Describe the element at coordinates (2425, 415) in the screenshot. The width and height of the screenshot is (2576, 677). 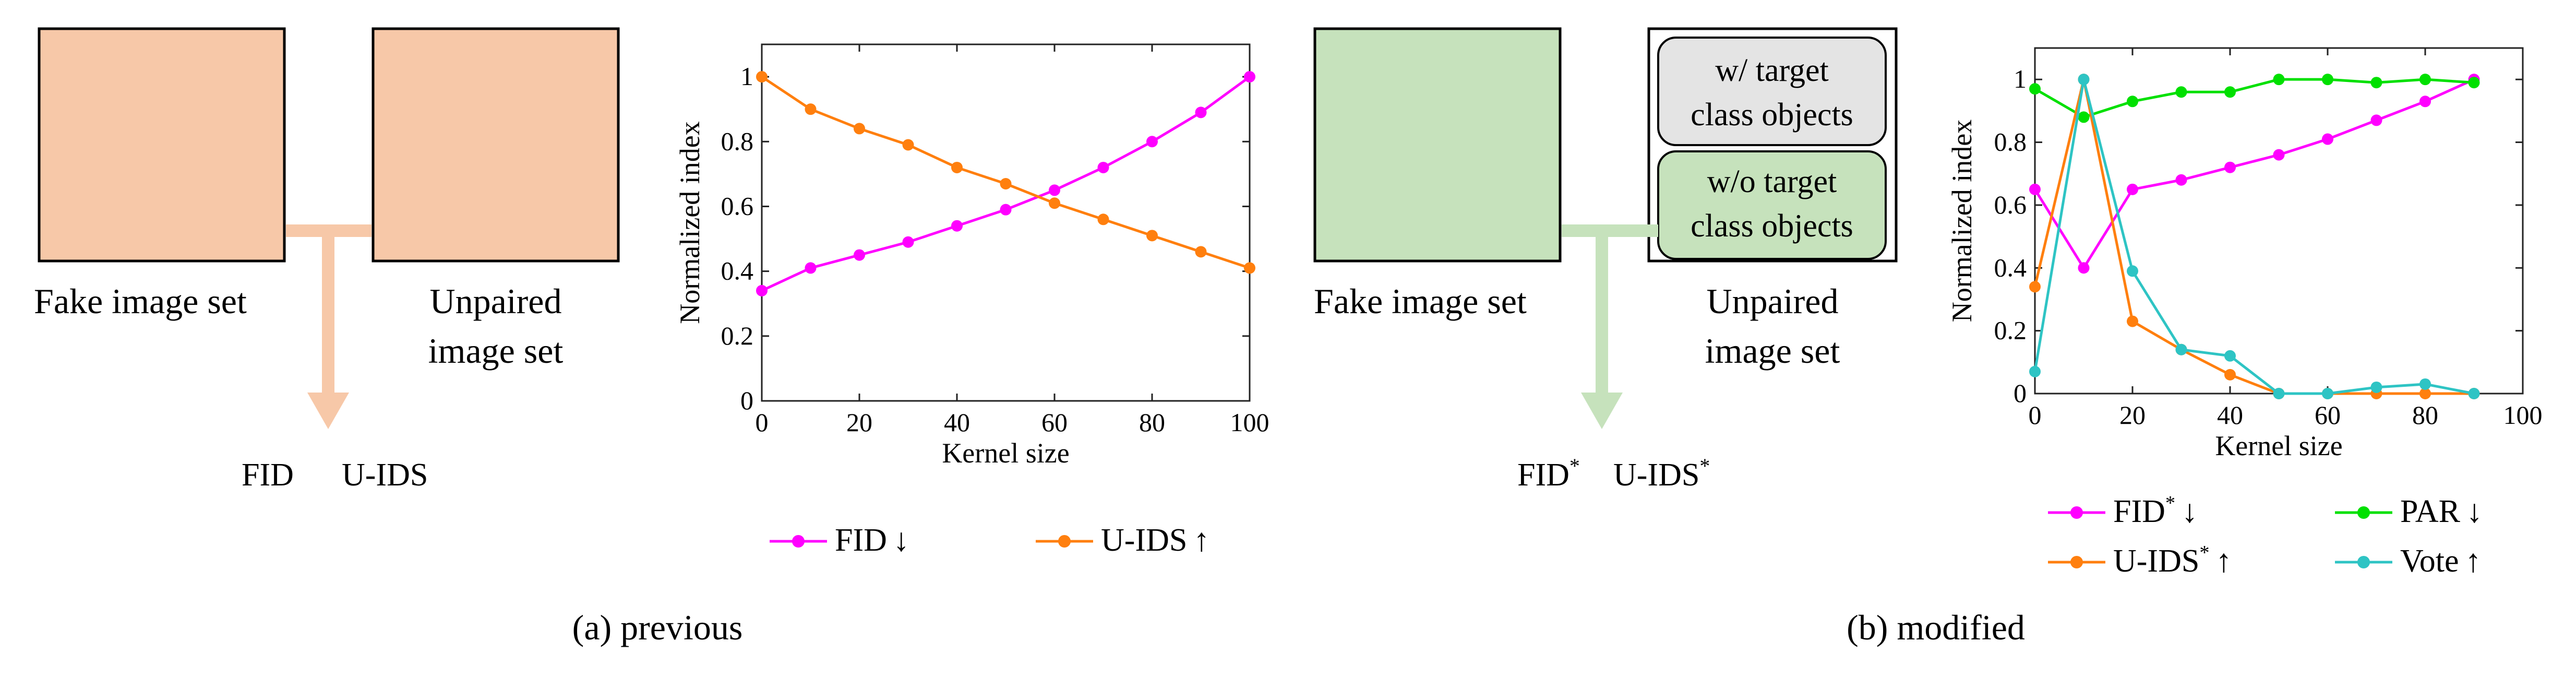
I see `chart-b-xtick-label: 80` at that location.